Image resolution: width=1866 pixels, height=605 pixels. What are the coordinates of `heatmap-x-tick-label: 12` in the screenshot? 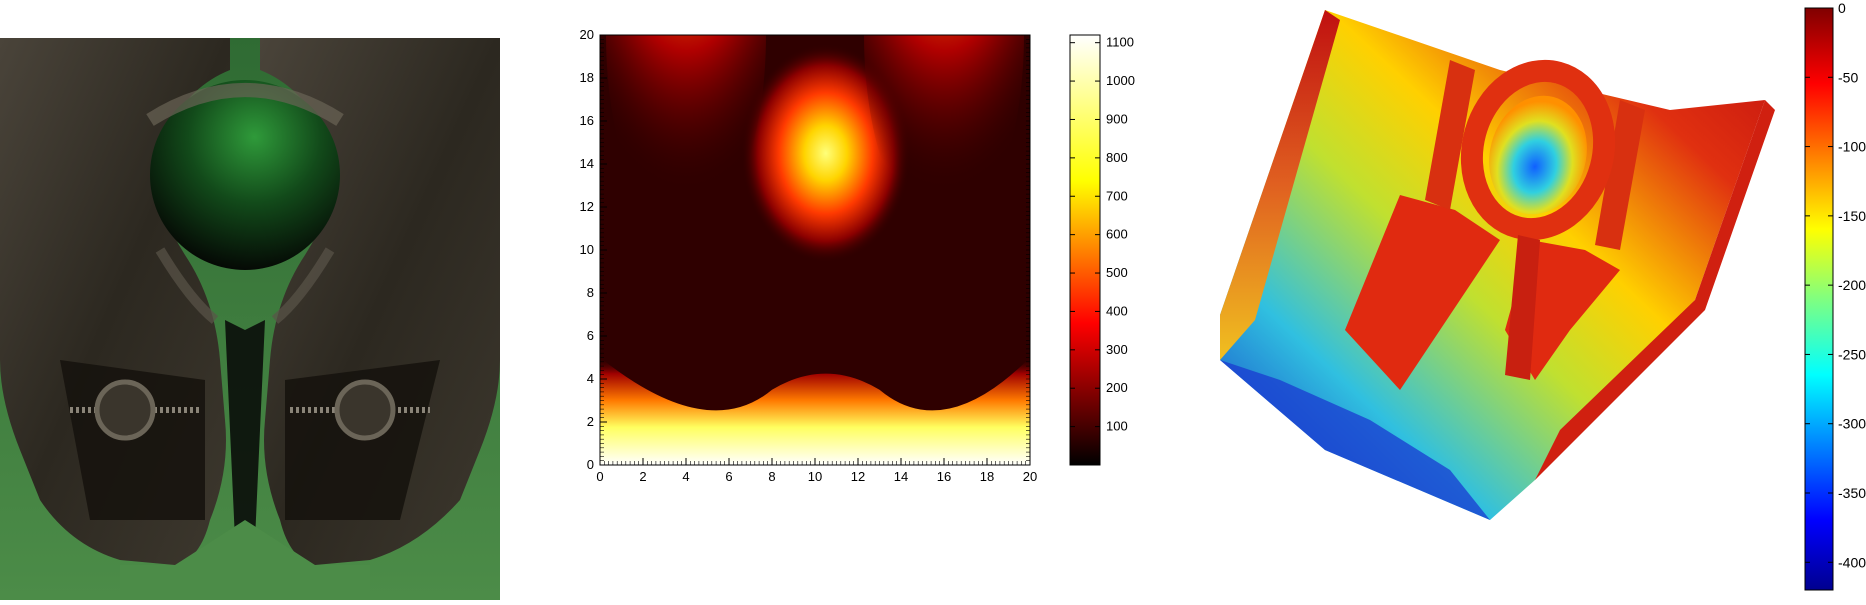 It's located at (858, 476).